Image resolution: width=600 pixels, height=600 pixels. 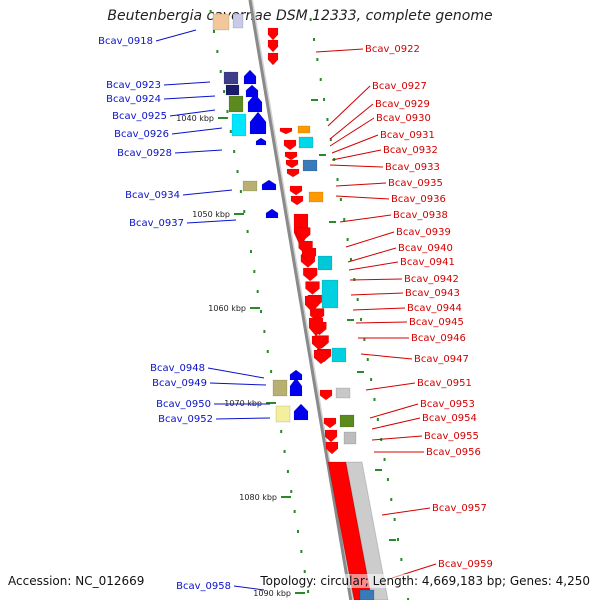 I want to click on gene-label-bcav-0939: Bcav_0939, so click(x=423, y=232).